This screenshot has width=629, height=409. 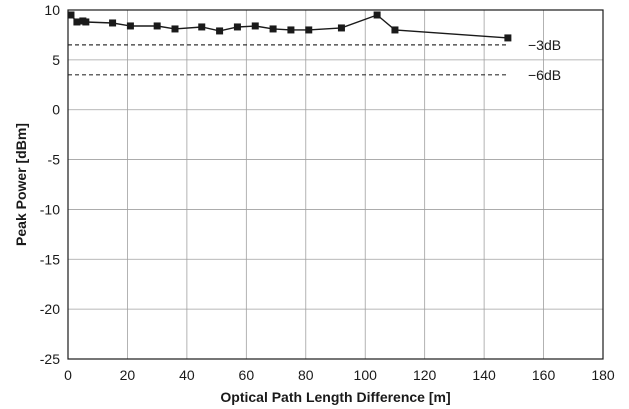 I want to click on x-tick-labels: 0 20 40 60 80 100 120 140 160 180, so click(x=339, y=375).